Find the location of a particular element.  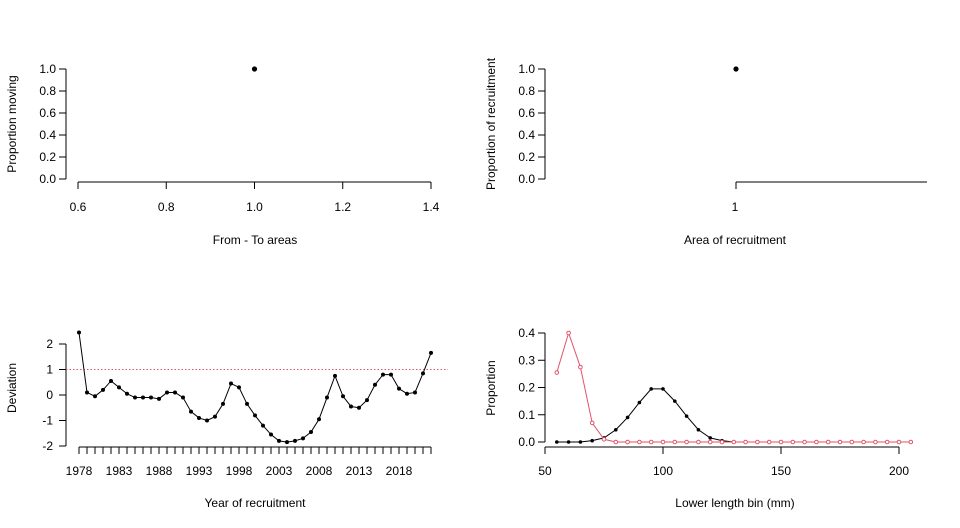

y-tick-label: 0 is located at coordinates (49, 395).